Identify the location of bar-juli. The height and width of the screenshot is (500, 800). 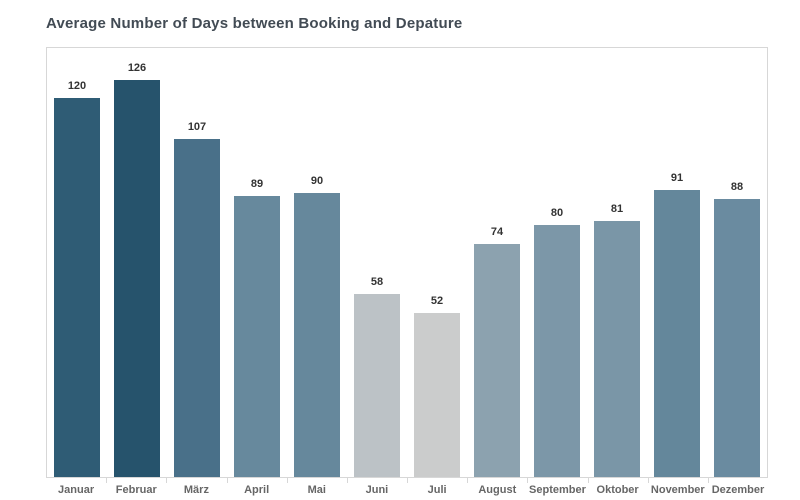
(437, 395).